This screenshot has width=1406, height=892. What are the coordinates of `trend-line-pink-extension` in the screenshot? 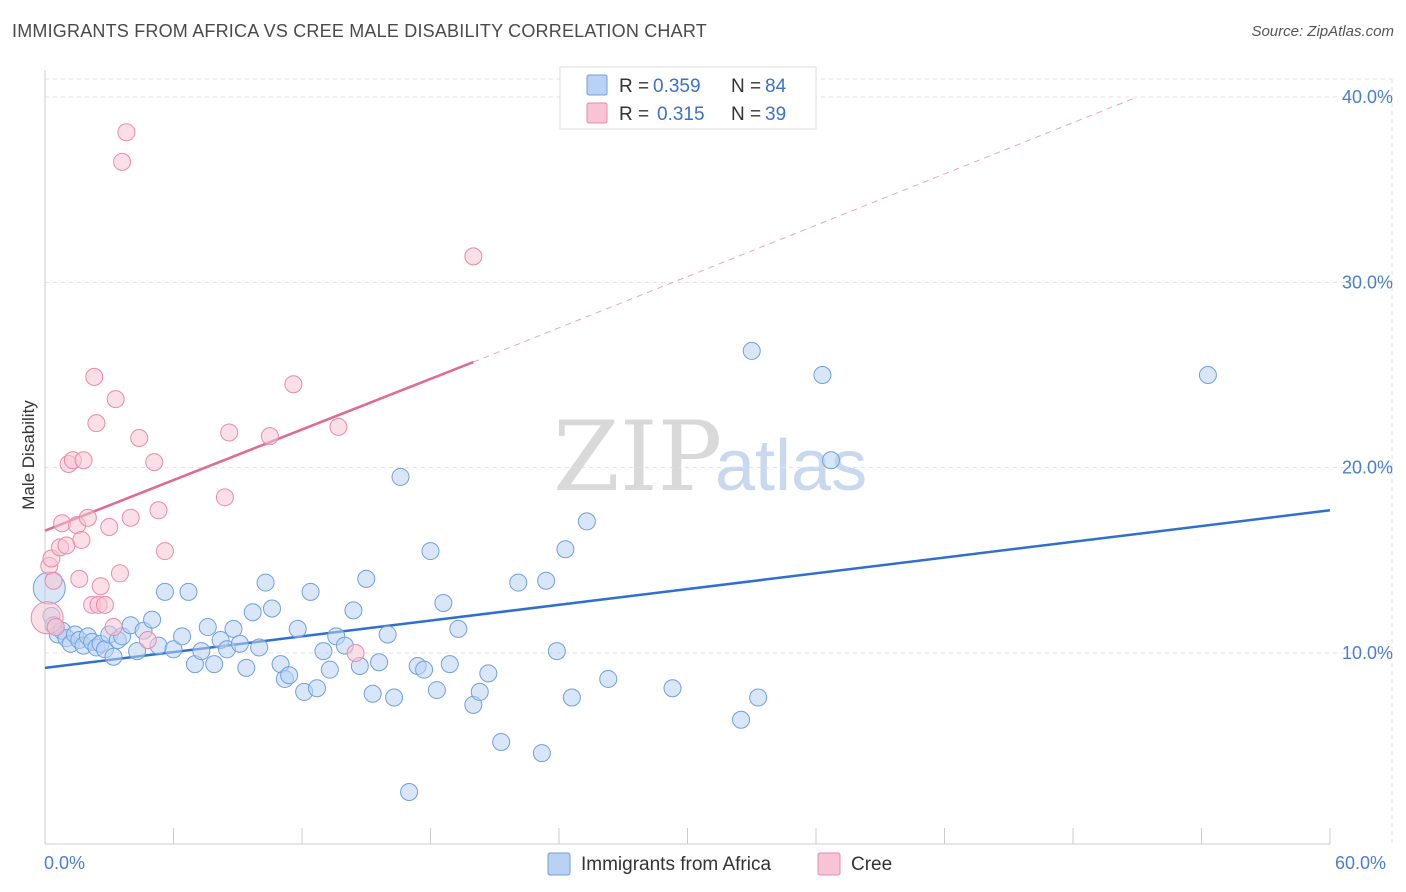 It's located at (805, 229).